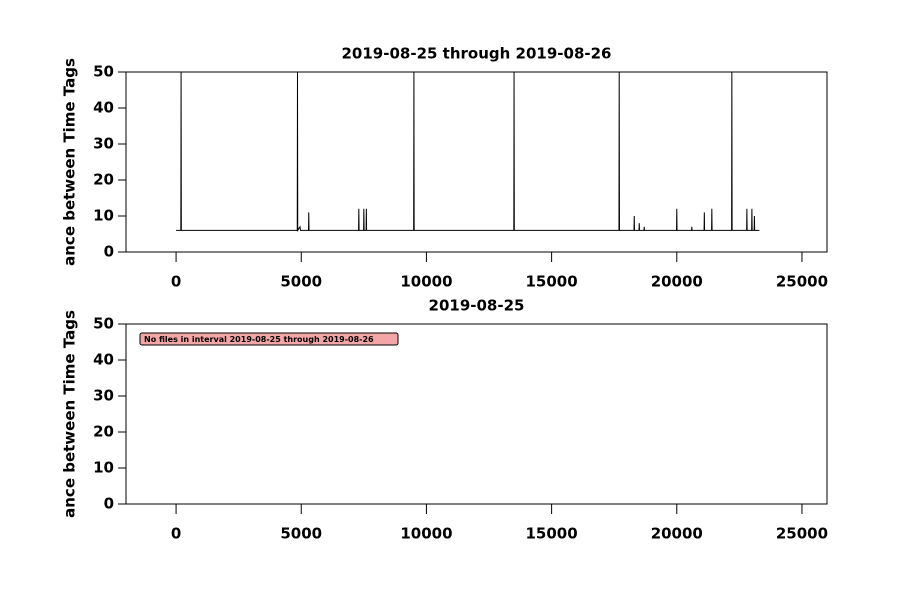 This screenshot has width=917, height=598. I want to click on chart-title: 2019-08-25 through 2019-08-26, so click(477, 54).